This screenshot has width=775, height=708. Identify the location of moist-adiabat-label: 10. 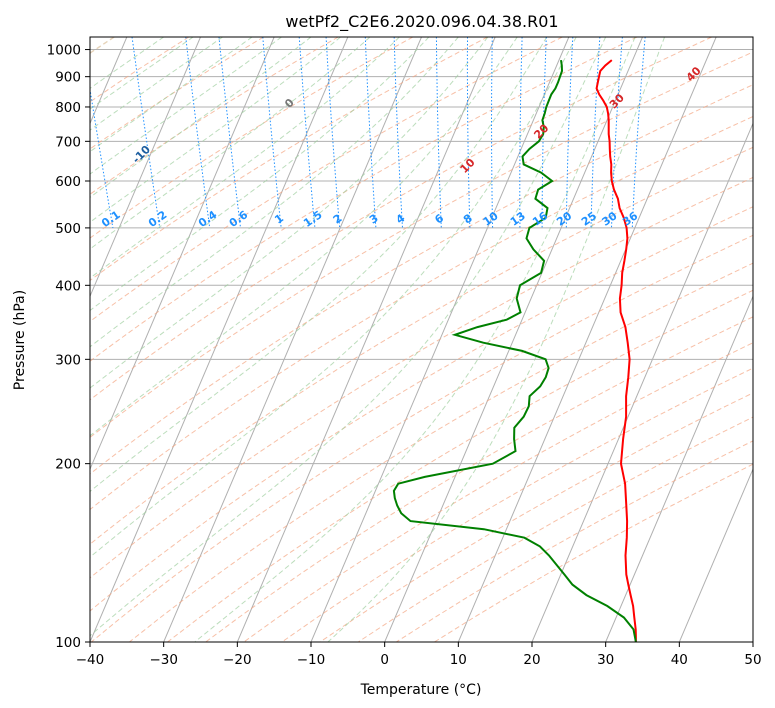
(468, 166).